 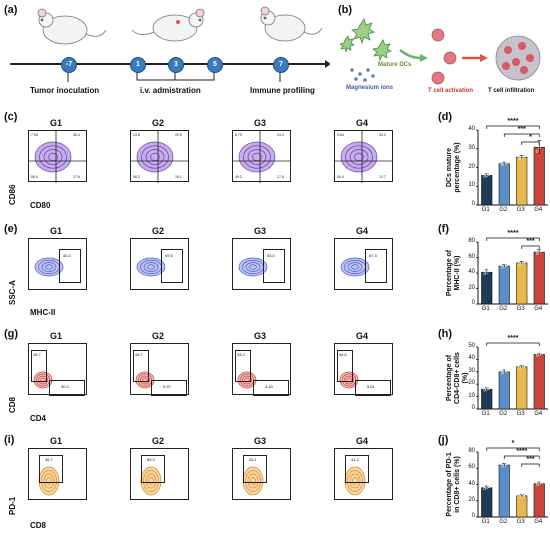 What do you see at coordinates (539, 278) in the screenshot?
I see `chart-f-bar-G4` at bounding box center [539, 278].